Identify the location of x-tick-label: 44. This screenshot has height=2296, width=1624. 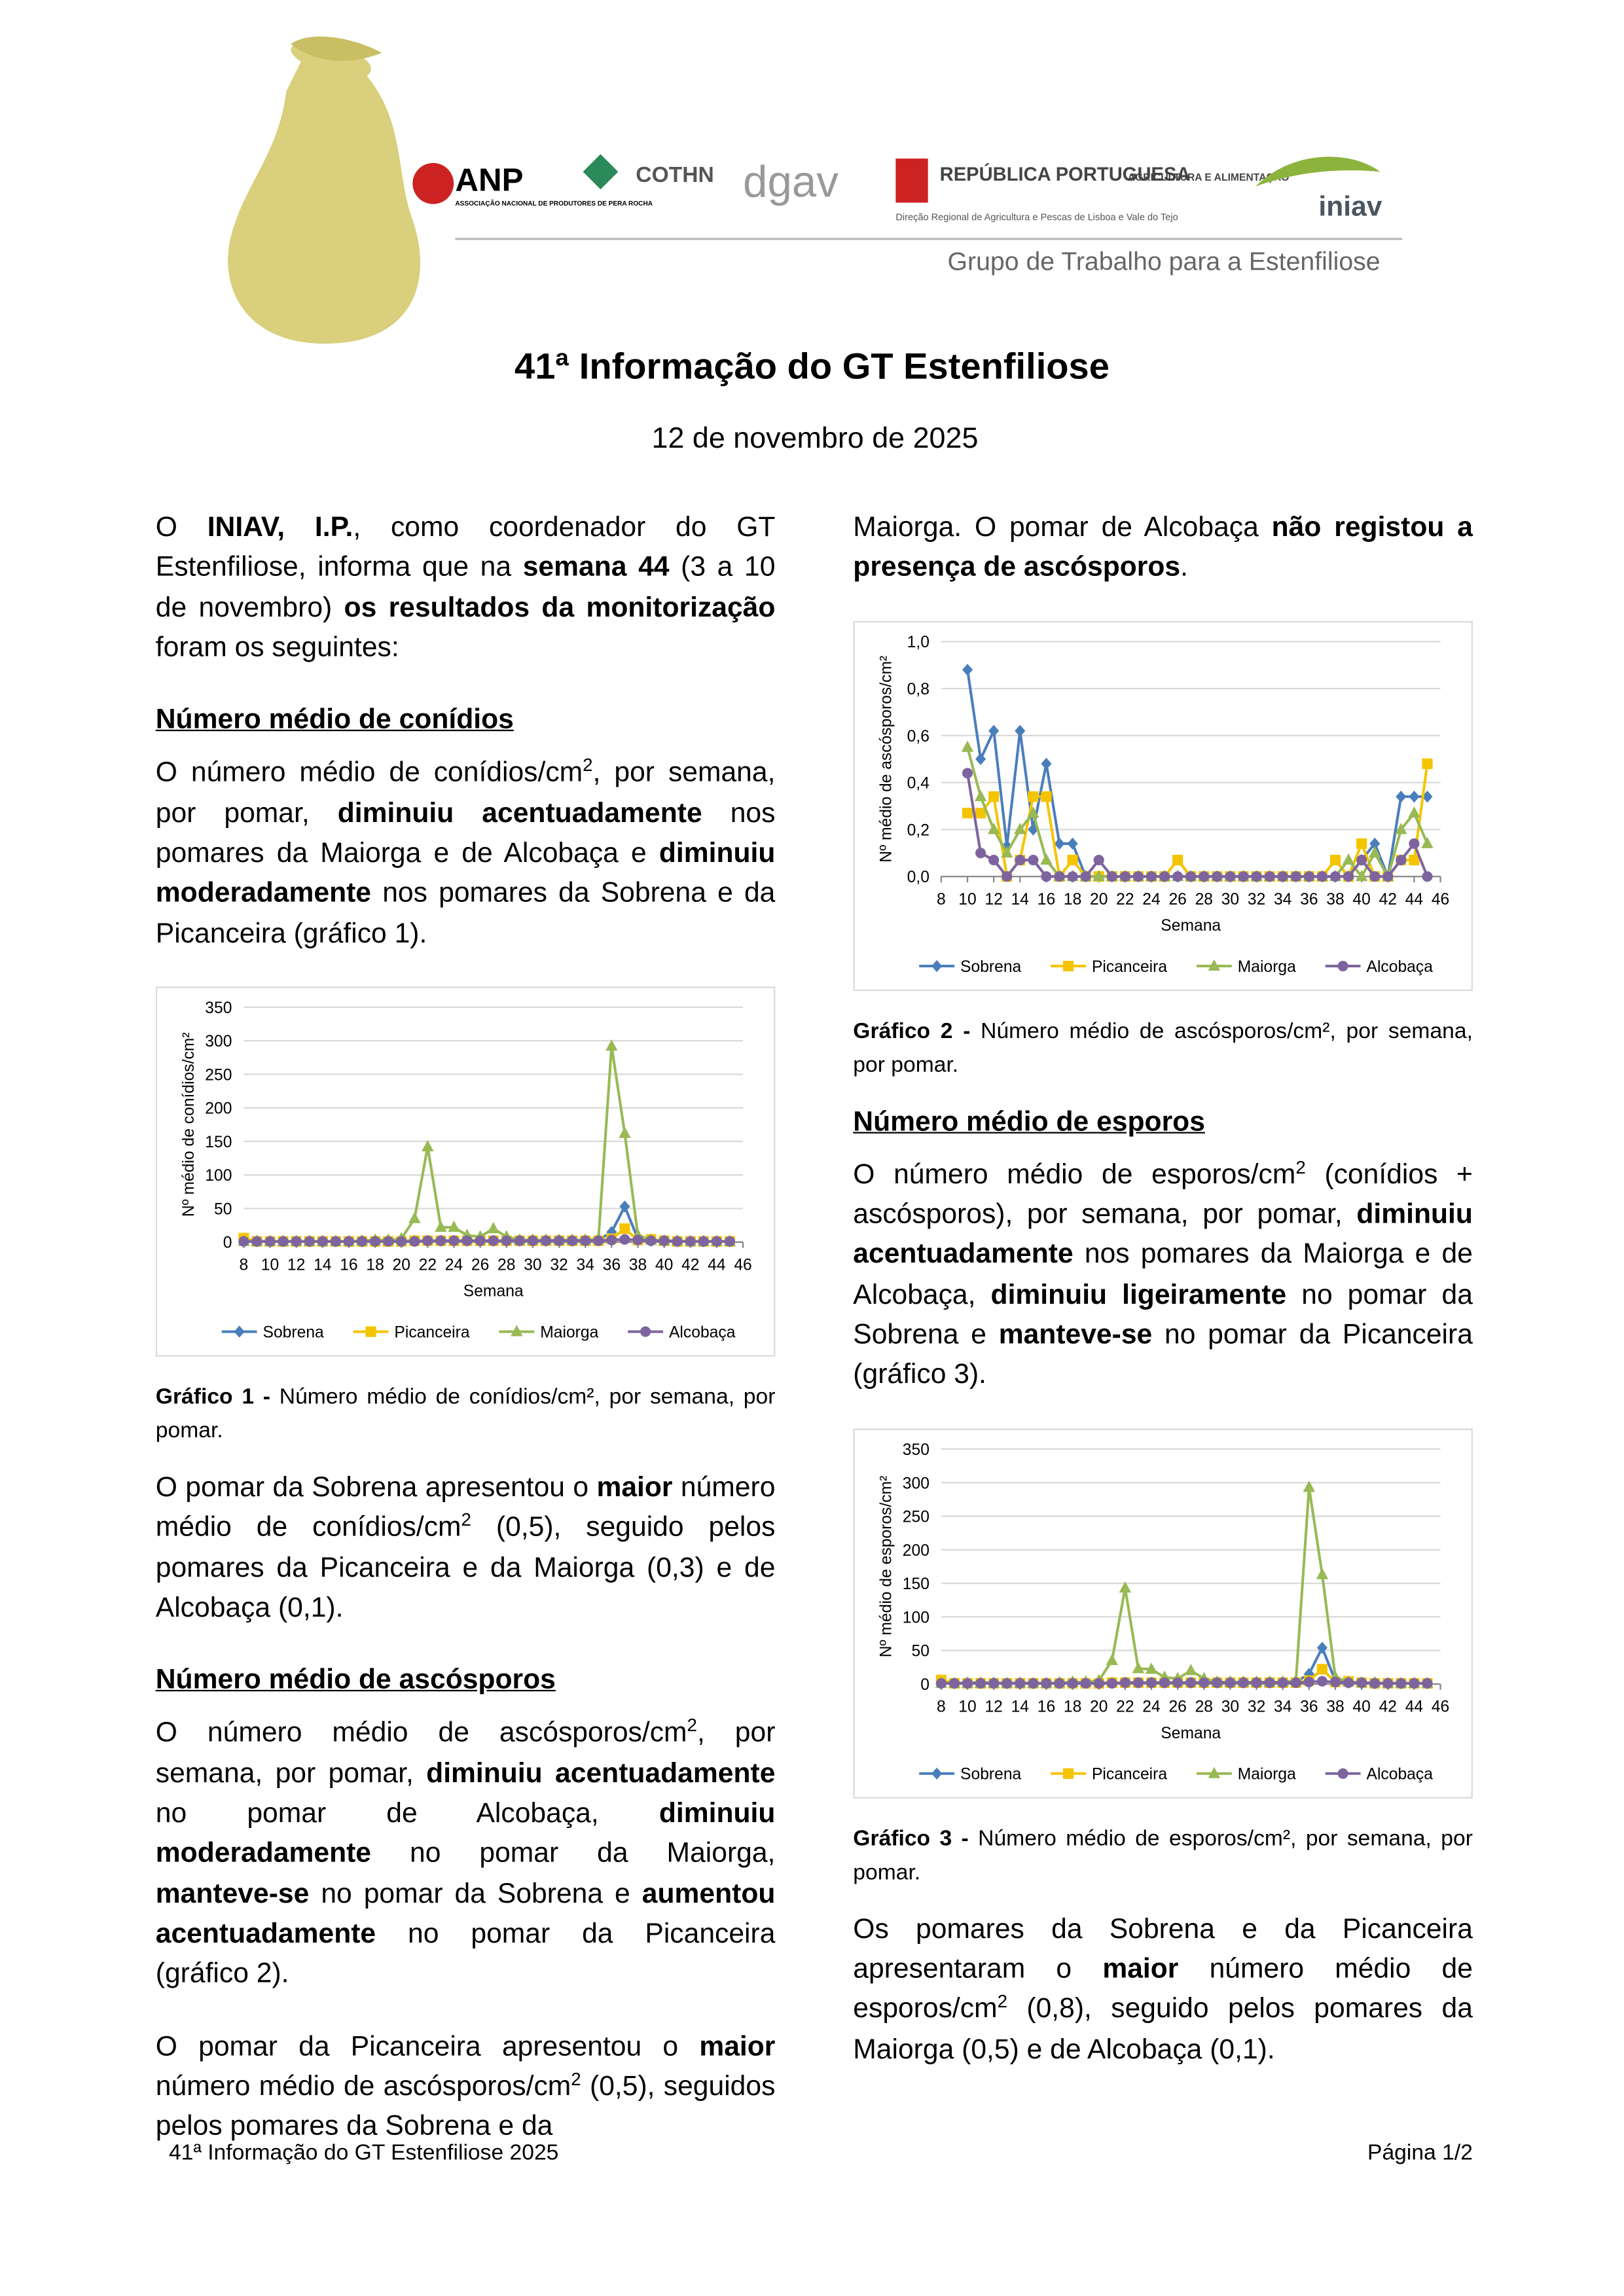
(716, 1265).